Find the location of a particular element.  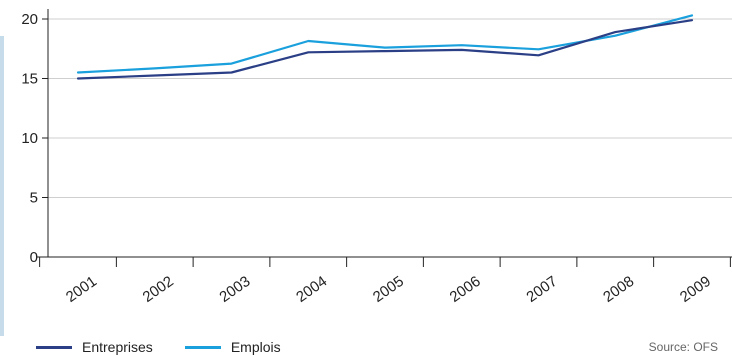

x-tick-label-2003: 2003 is located at coordinates (234, 289).